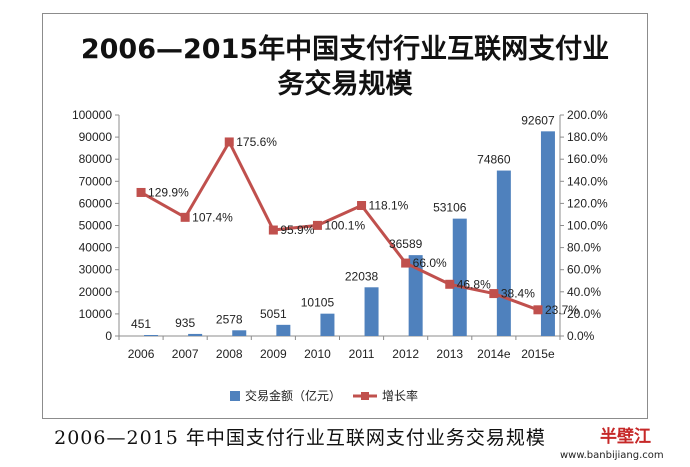 The width and height of the screenshot is (690, 467). I want to click on bar-data-label: 5051, so click(273, 314).